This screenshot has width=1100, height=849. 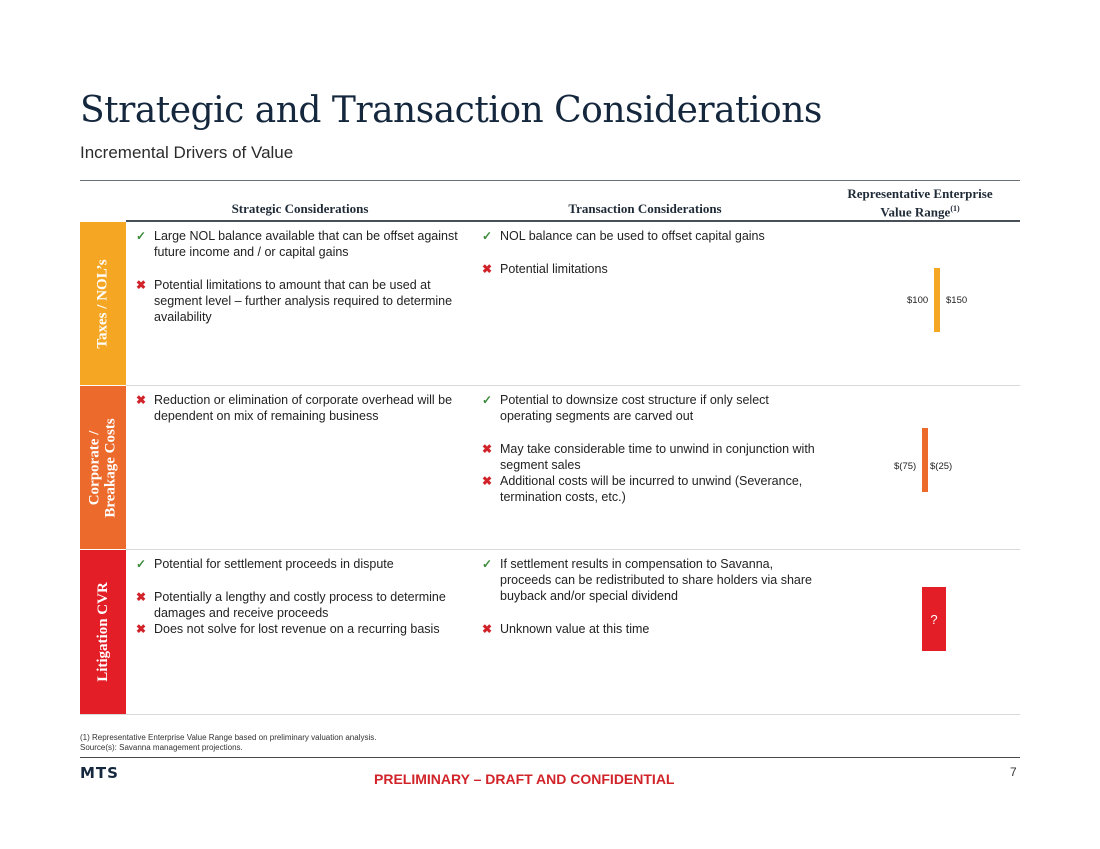 What do you see at coordinates (550, 757) in the screenshot?
I see `footer-divider` at bounding box center [550, 757].